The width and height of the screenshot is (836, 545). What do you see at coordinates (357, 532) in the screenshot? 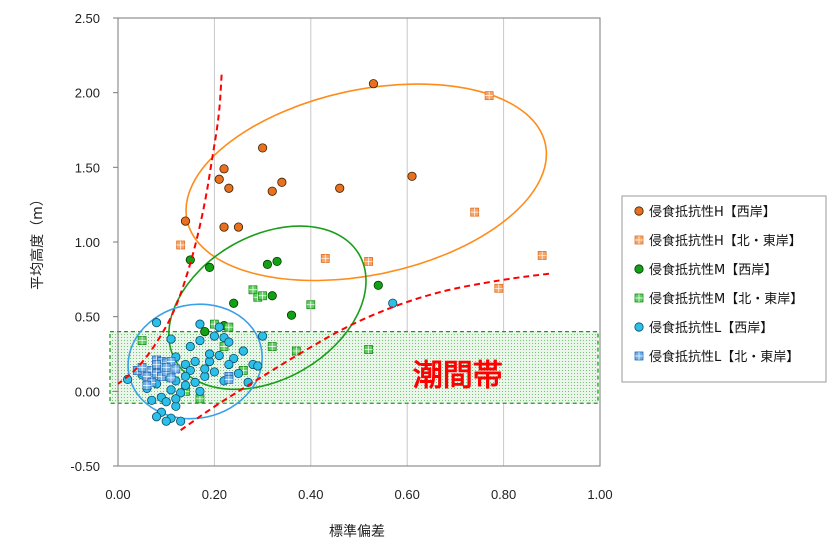
I see `x-axis-label: 標準偏差` at bounding box center [357, 532].